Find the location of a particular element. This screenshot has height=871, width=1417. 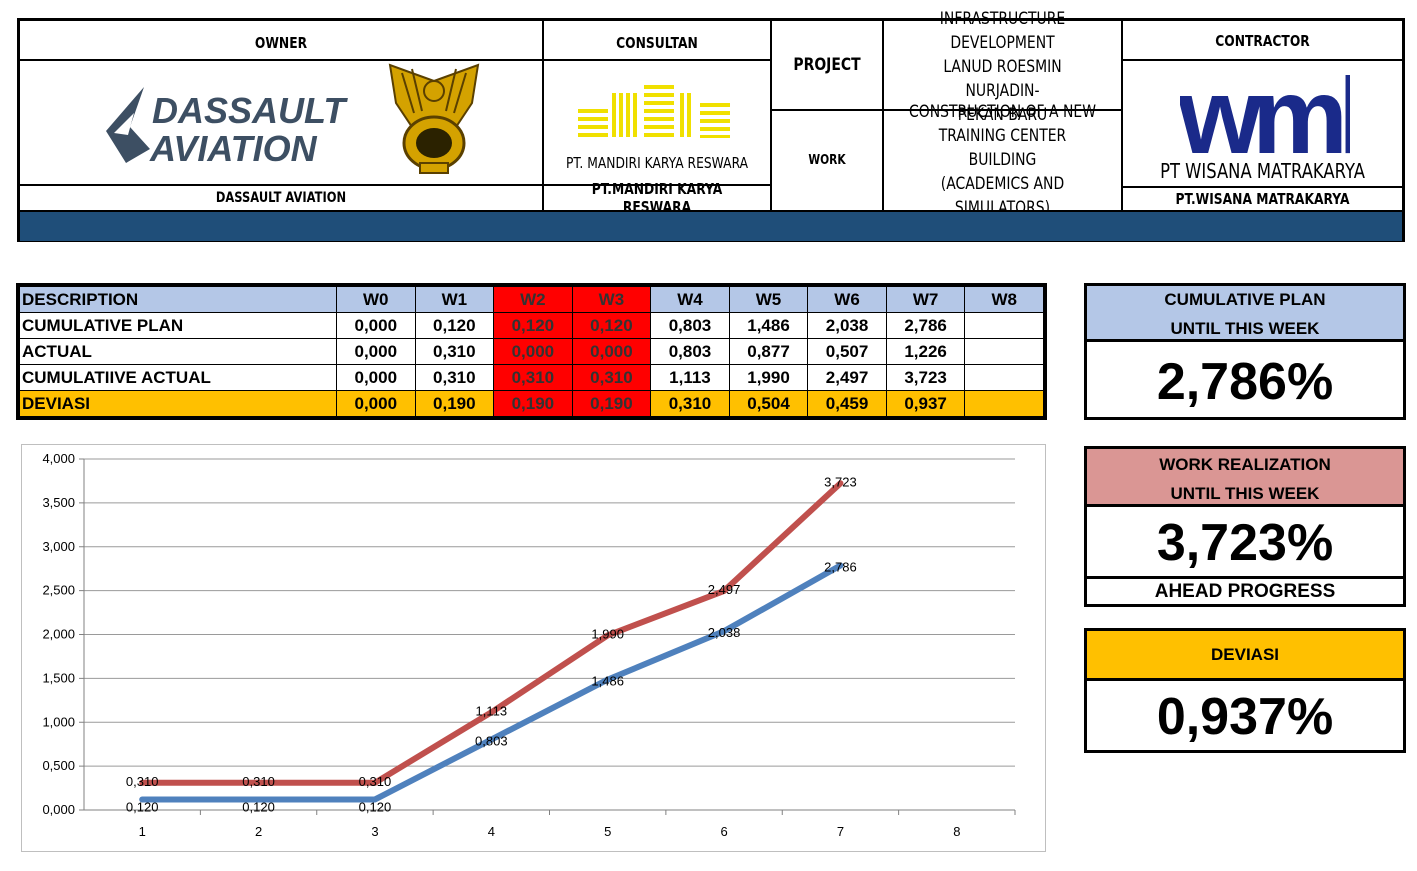

contractor-name: PT.WISANA MATRAKARYA is located at coordinates (1262, 199).